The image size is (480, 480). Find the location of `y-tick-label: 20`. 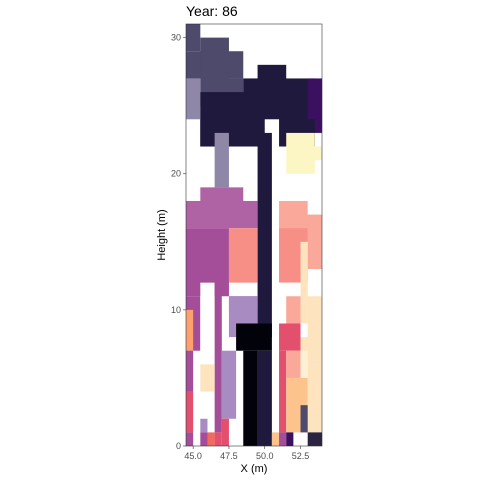

y-tick-label: 20 is located at coordinates (176, 174).